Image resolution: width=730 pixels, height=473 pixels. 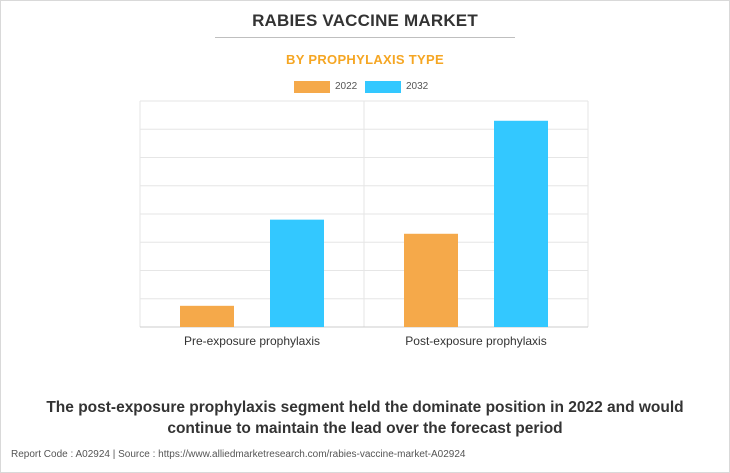 I want to click on chart-title: RABIES VACCINE MARKET, so click(x=365, y=20).